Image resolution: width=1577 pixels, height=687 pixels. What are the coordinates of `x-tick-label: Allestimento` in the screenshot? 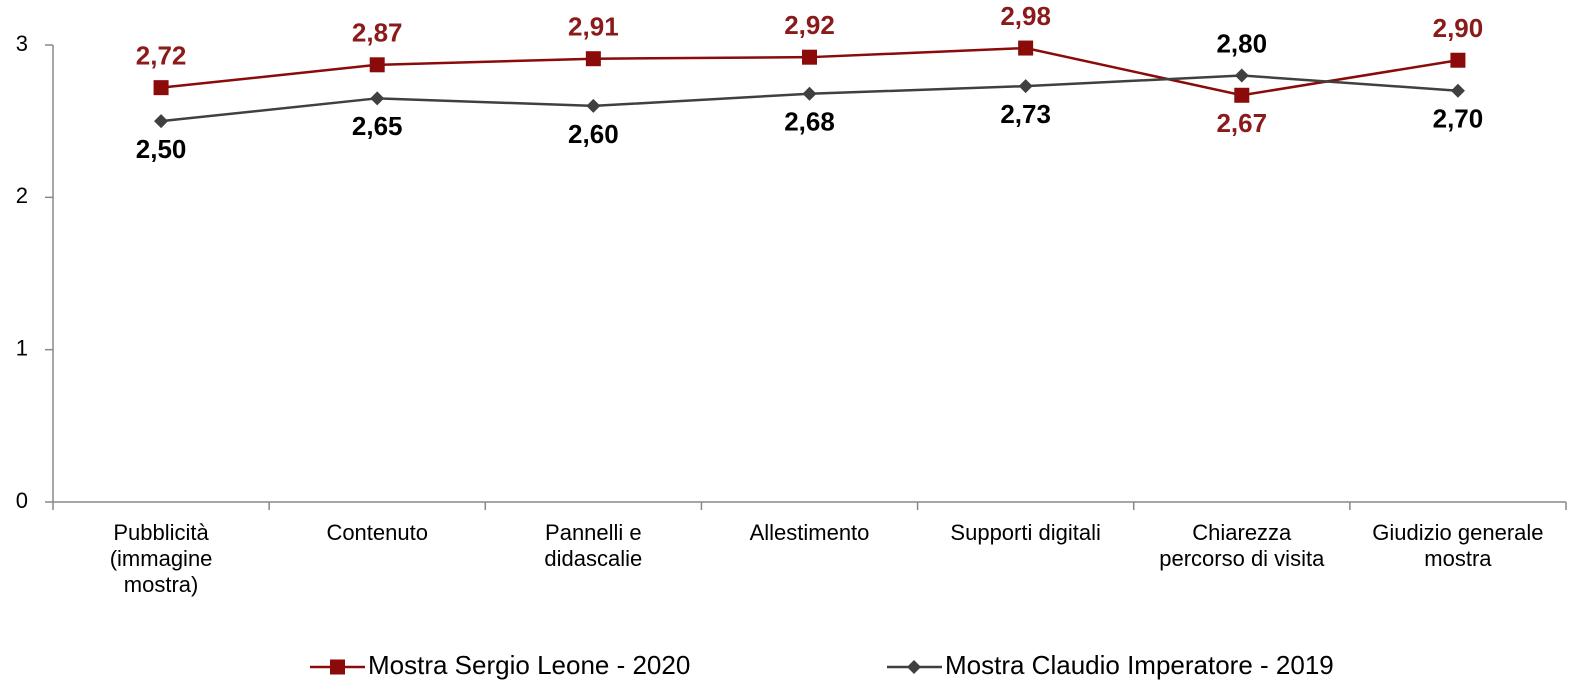 It's located at (810, 532).